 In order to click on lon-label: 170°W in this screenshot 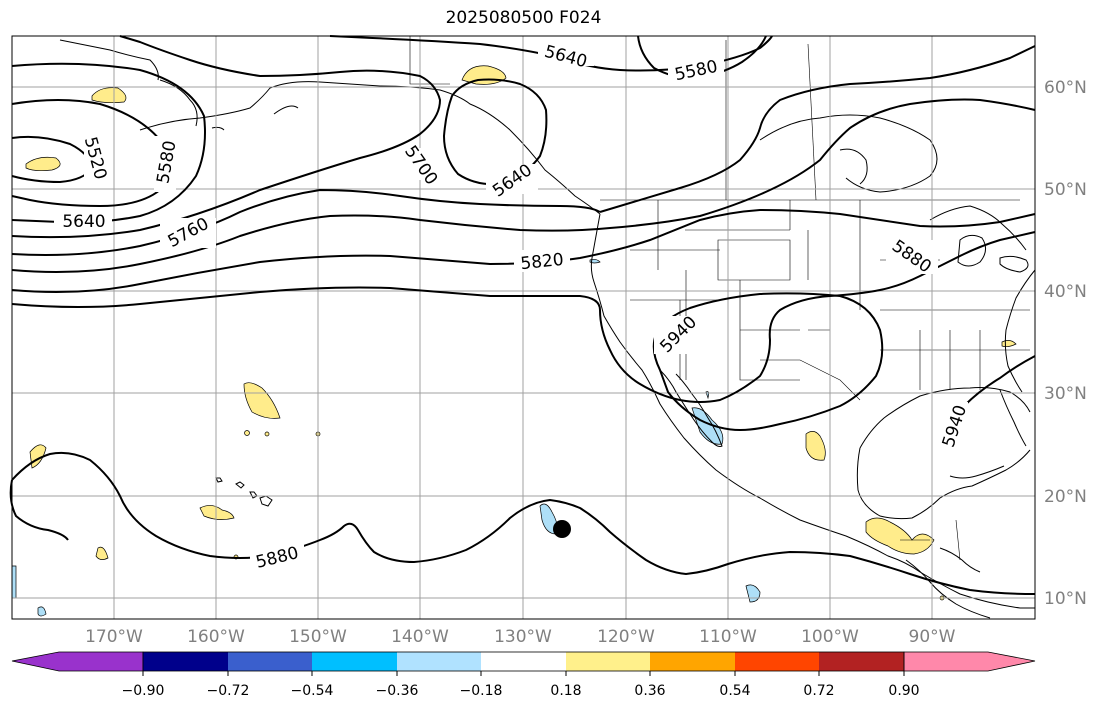, I will do `click(114, 637)`.